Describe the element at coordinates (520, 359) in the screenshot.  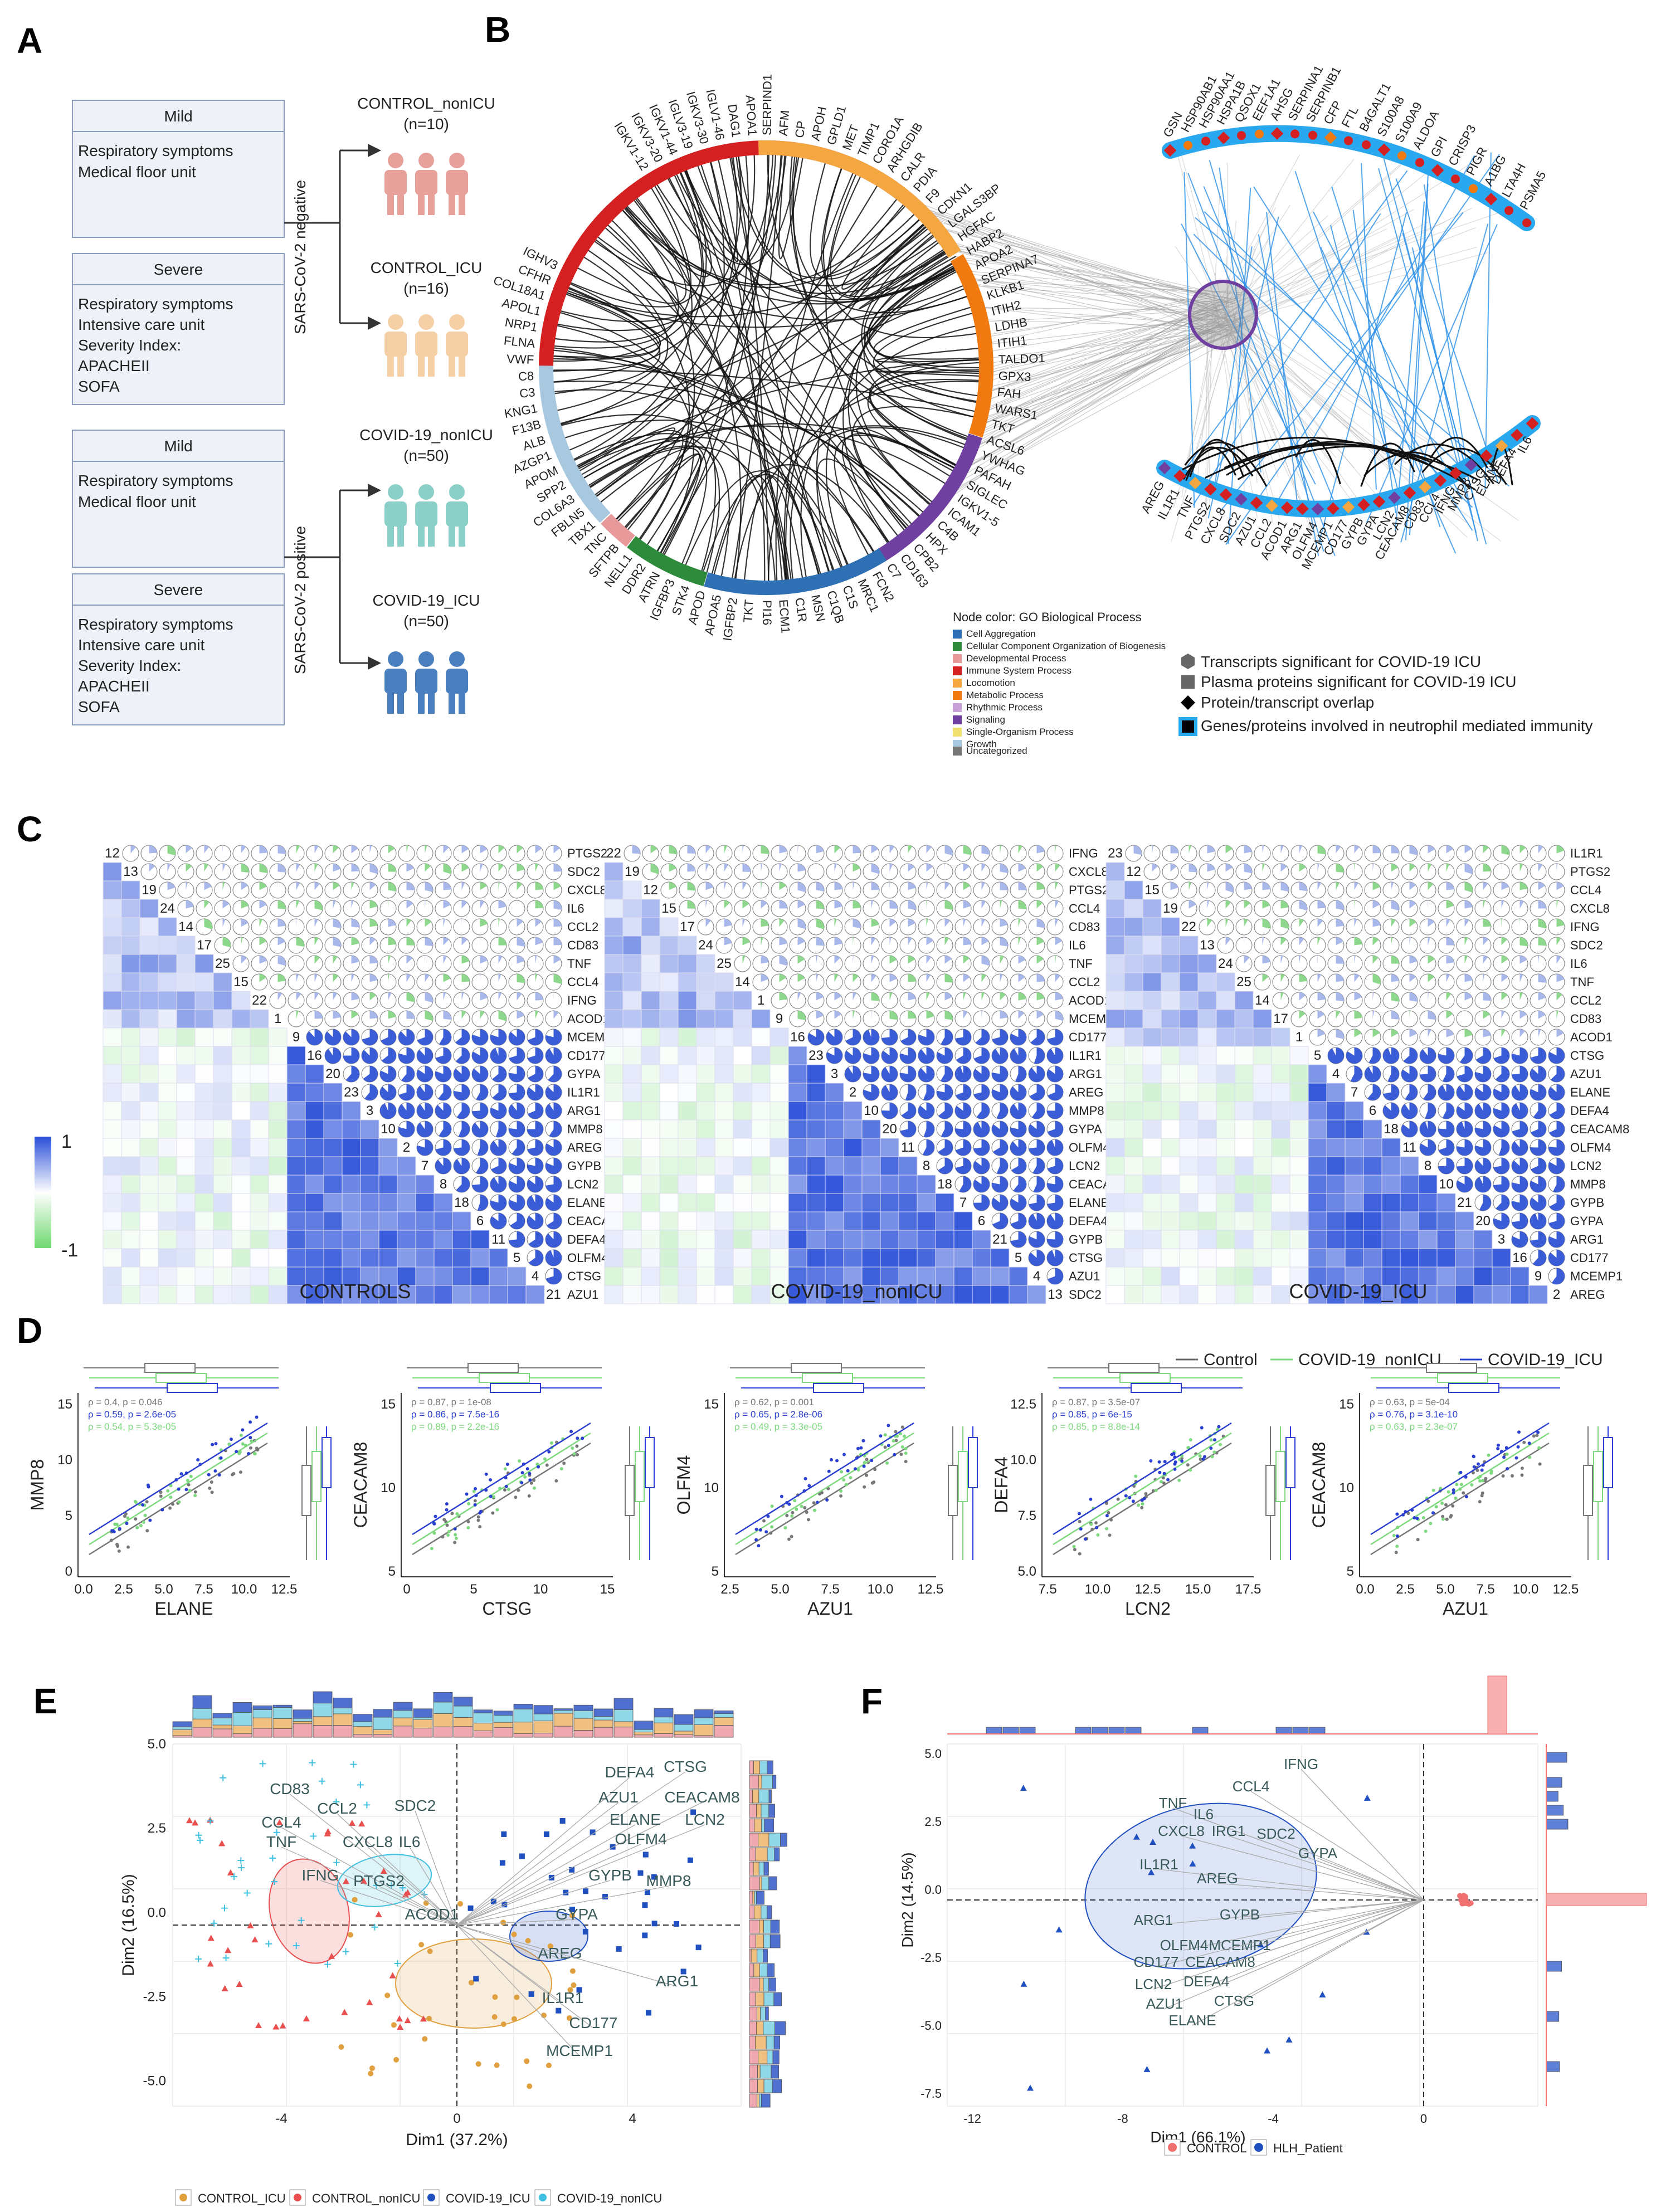
I see `network-node-label: VWF` at that location.